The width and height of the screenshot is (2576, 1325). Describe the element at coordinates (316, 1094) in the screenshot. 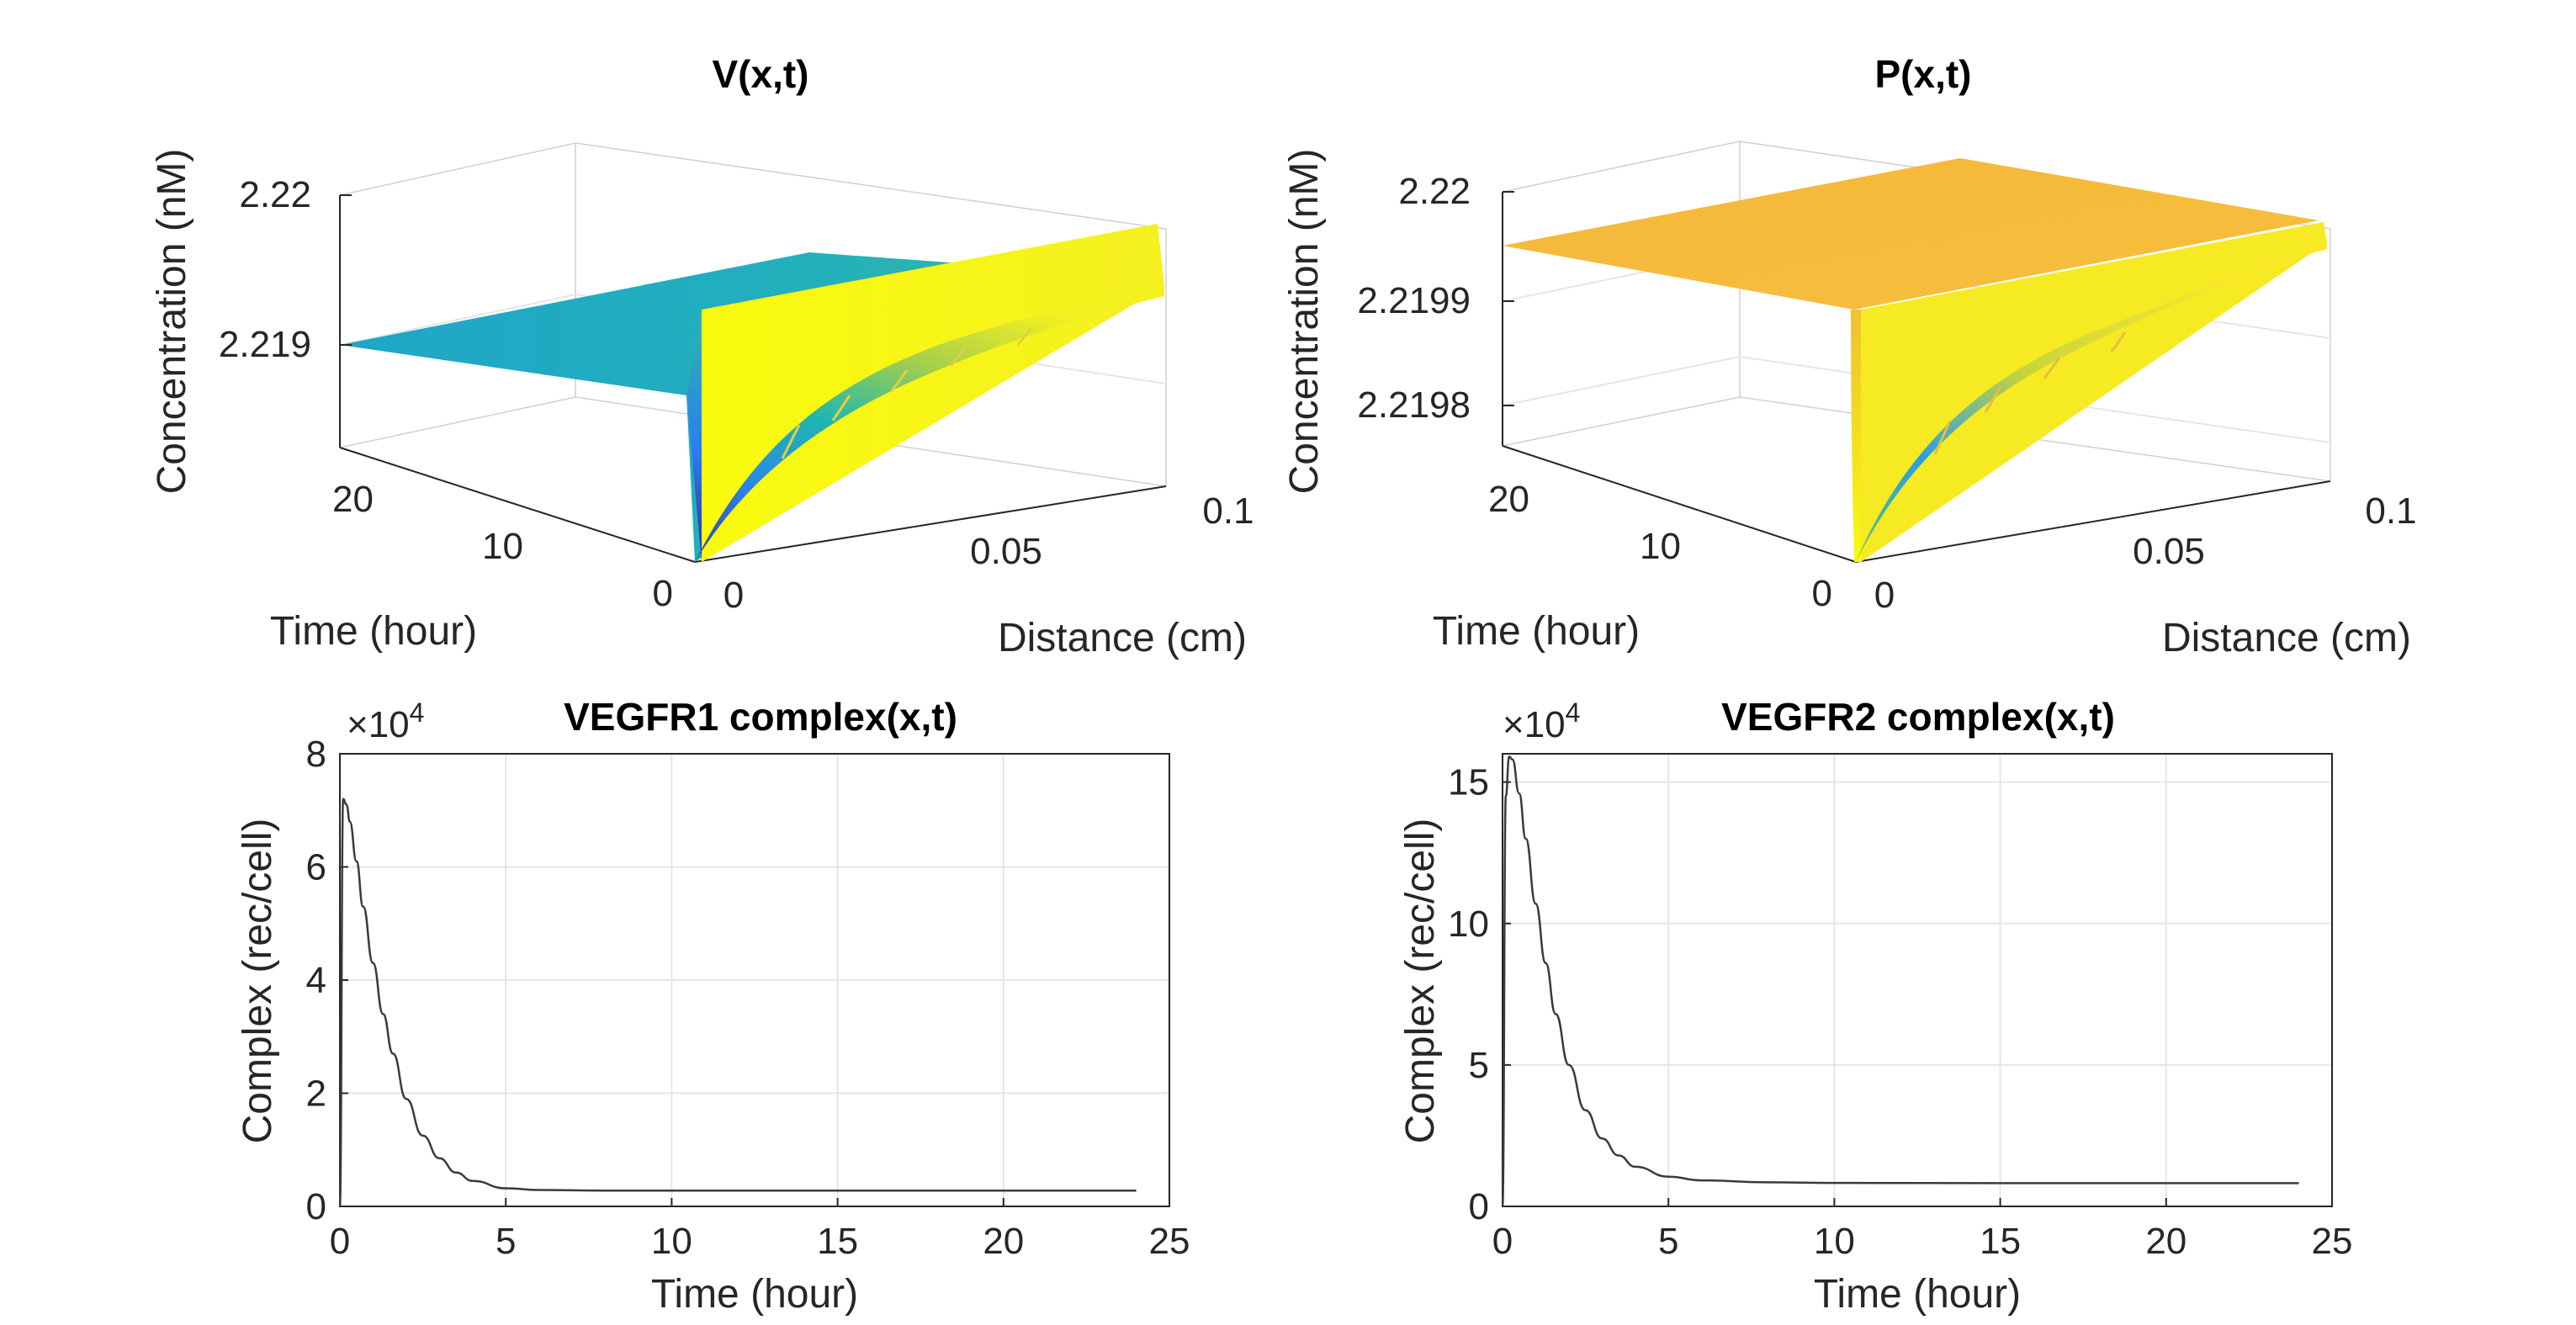

I see `y-tick-label: 2` at that location.